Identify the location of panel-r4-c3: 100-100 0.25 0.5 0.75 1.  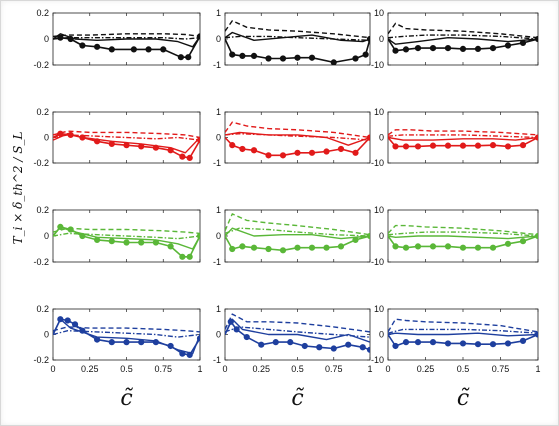
(456, 339).